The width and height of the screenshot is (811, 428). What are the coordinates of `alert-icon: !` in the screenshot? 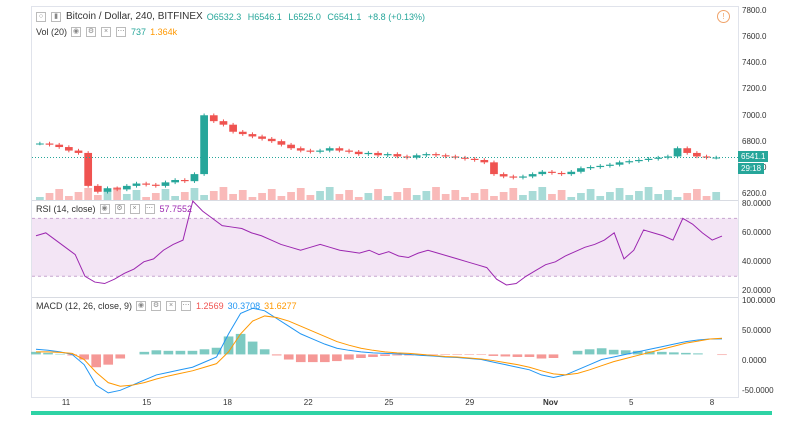 It's located at (723, 16).